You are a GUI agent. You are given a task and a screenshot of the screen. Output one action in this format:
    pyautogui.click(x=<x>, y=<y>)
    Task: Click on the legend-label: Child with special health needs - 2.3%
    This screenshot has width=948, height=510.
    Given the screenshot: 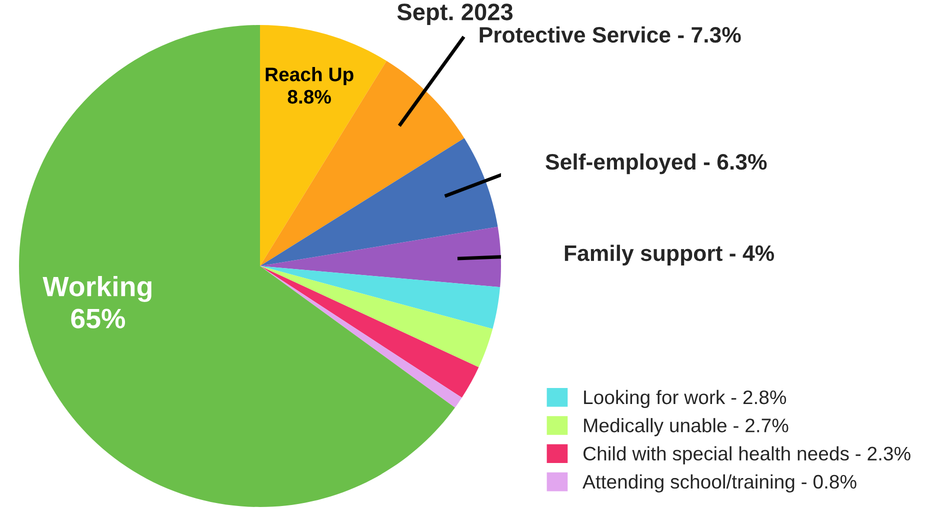 What is the action you would take?
    pyautogui.click(x=746, y=455)
    